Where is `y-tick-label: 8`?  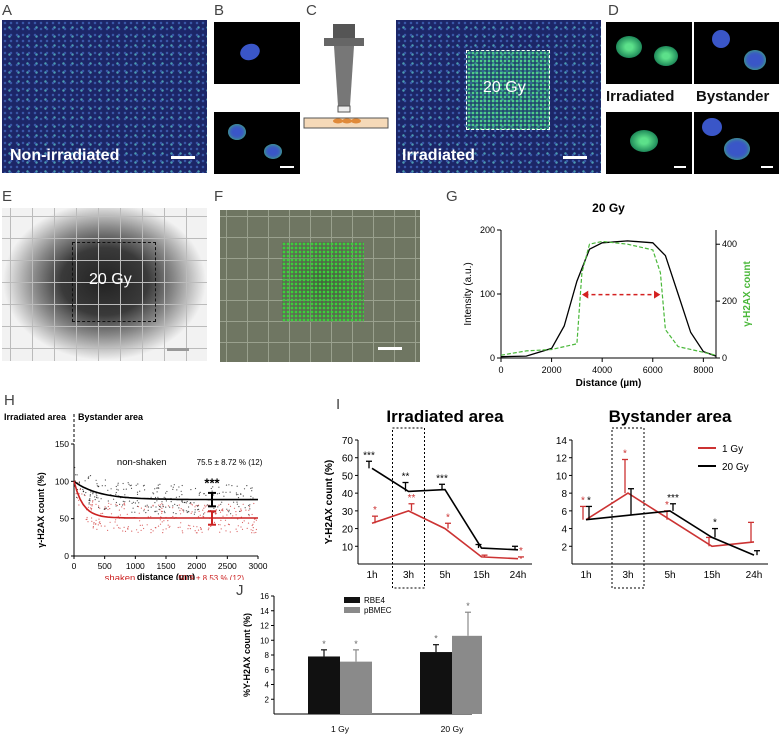
y-tick-label: 8 is located at coordinates (564, 494).